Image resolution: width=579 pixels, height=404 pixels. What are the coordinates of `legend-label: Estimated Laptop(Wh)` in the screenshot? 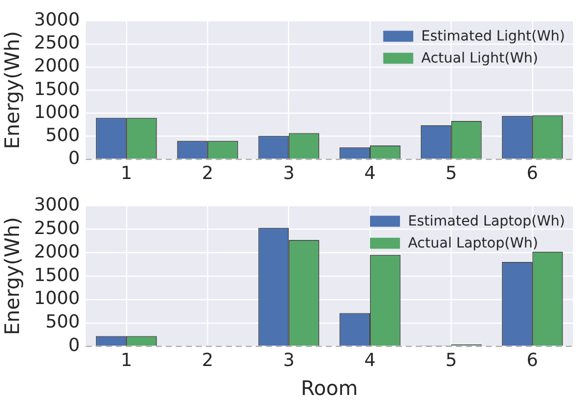 It's located at (487, 221).